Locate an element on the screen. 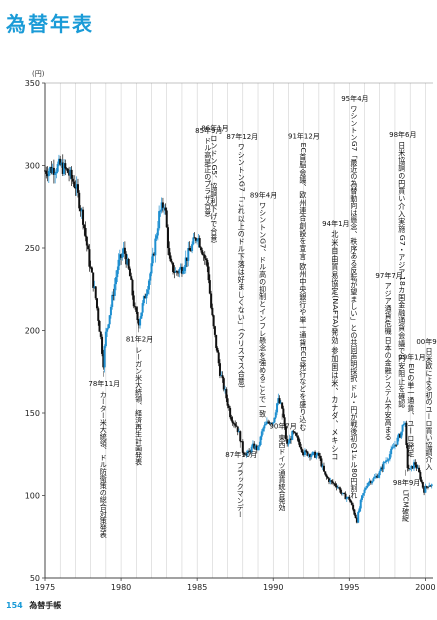 Image resolution: width=437 pixels, height=620 pixels. y-tick-label: 150 is located at coordinates (32, 413).